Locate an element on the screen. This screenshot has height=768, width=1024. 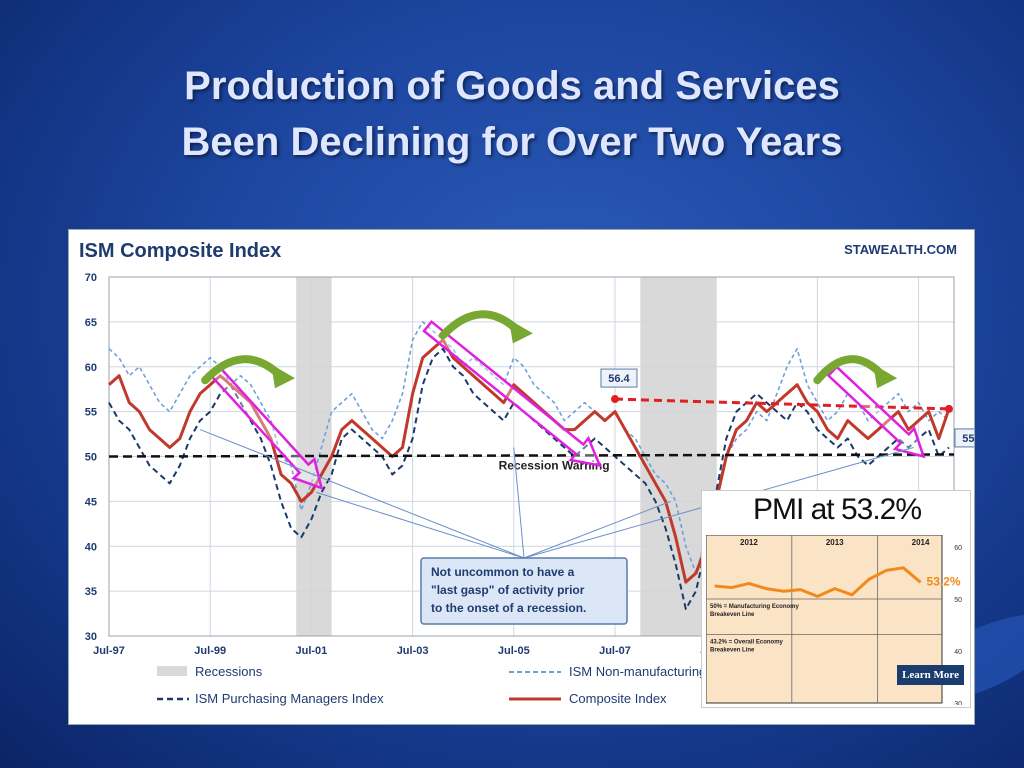
y-tick-label: 65 is located at coordinates (91, 323).